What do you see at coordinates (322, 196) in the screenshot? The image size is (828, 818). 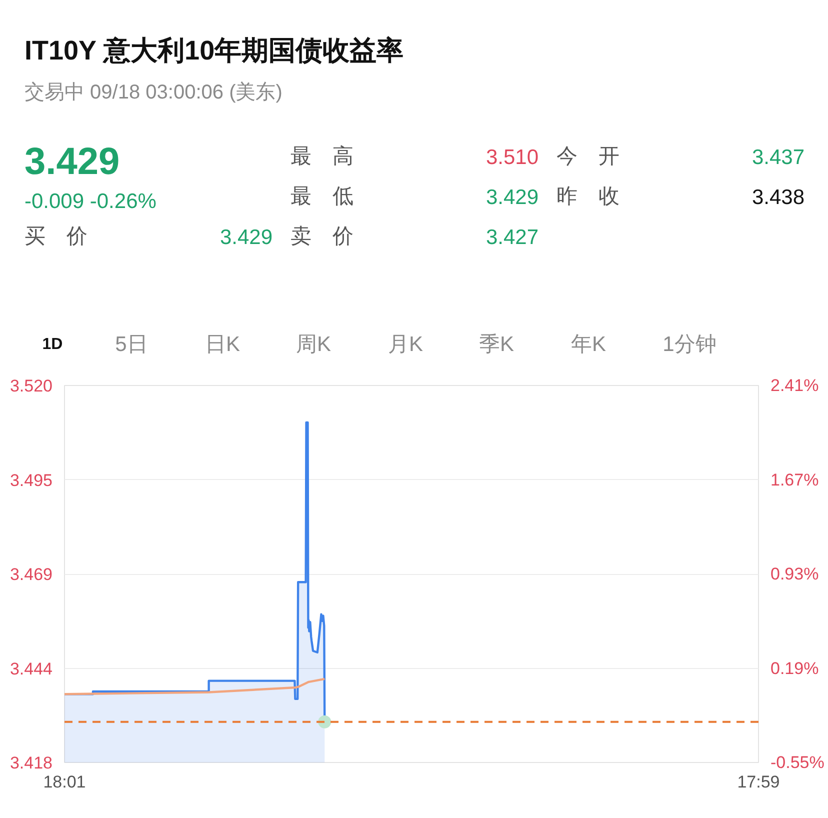 I see `text: 最 低` at bounding box center [322, 196].